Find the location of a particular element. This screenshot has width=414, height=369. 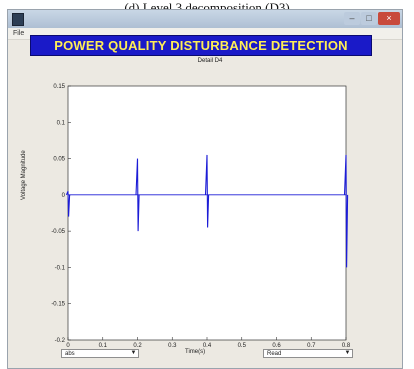

x-axis-label: Time(s) is located at coordinates (195, 352).